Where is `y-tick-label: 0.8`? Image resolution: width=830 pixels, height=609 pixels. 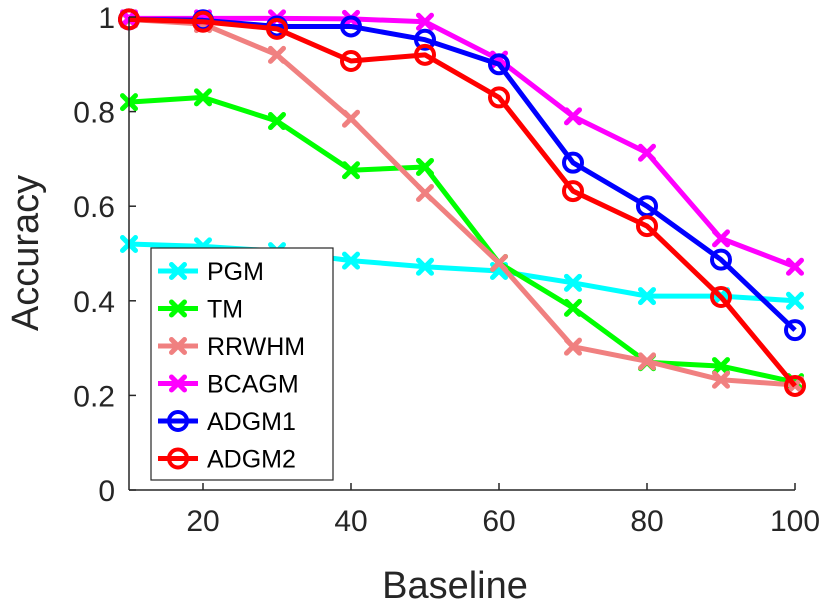 y-tick-label: 0.8 is located at coordinates (94, 113).